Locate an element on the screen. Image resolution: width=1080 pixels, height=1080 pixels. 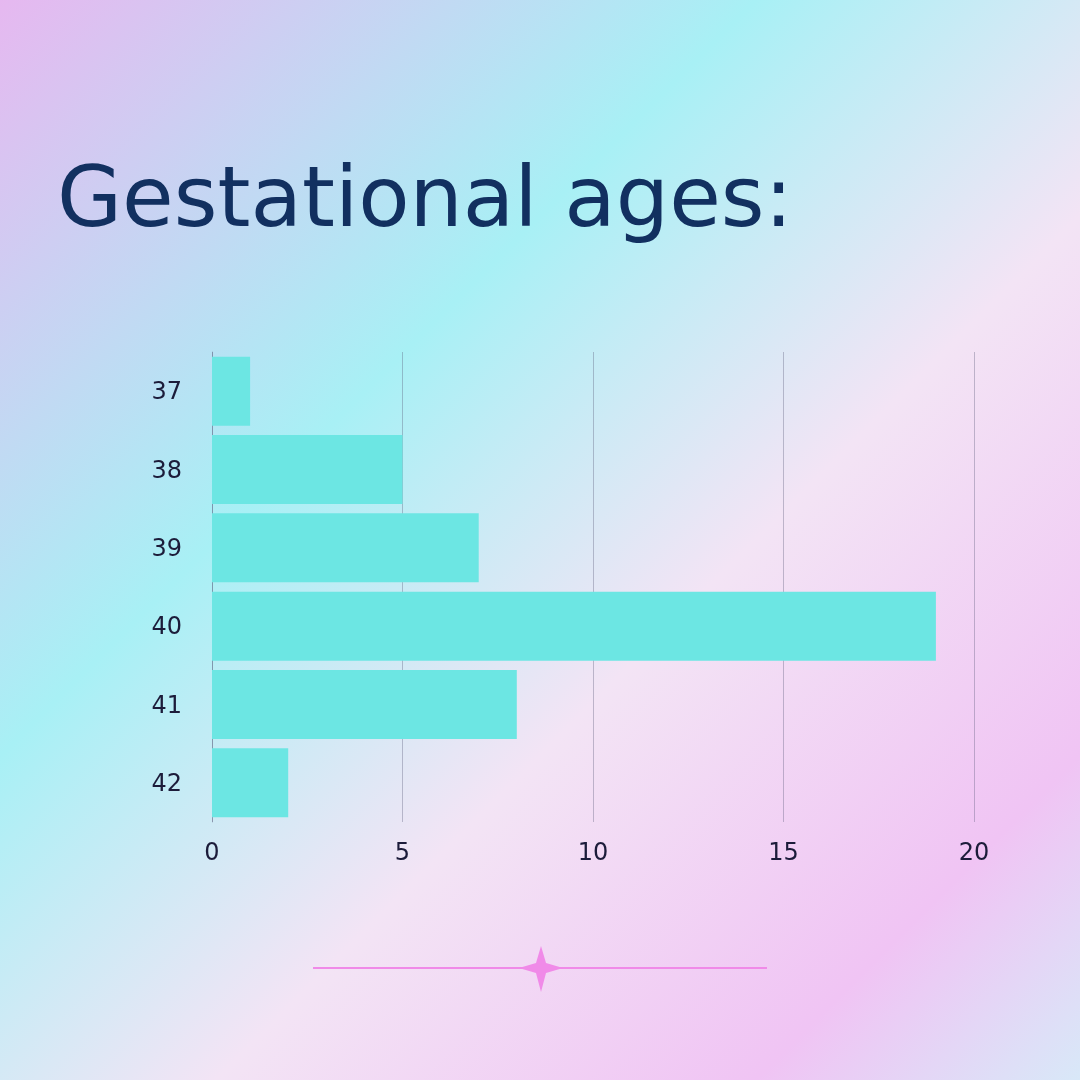
chart-title: Gestational ages: is located at coordinates (425, 197).